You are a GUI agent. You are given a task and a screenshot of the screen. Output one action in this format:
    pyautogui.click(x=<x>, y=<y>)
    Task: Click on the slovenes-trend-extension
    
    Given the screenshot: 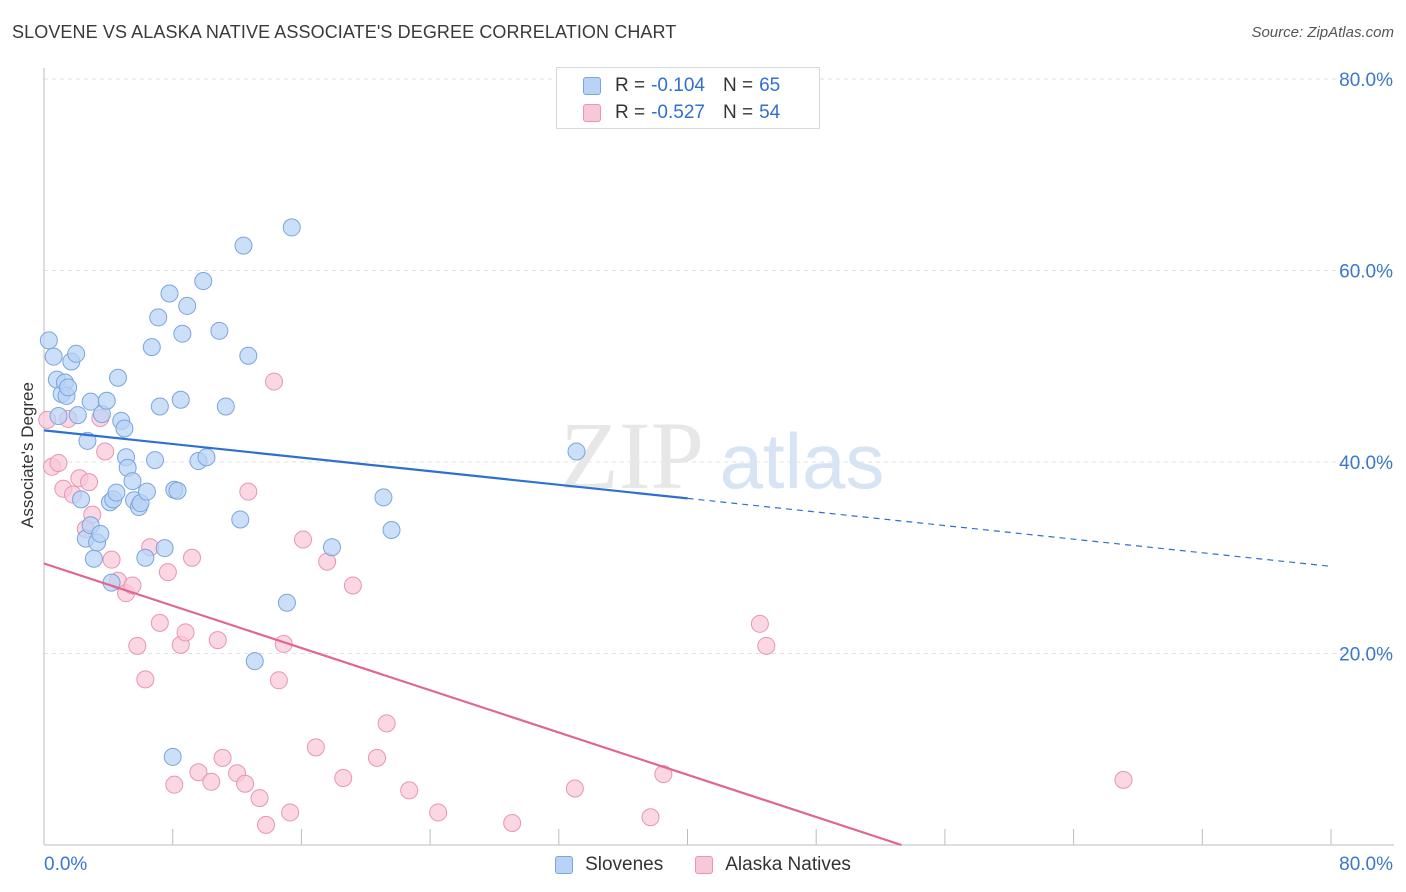 What is the action you would take?
    pyautogui.click(x=1009, y=532)
    